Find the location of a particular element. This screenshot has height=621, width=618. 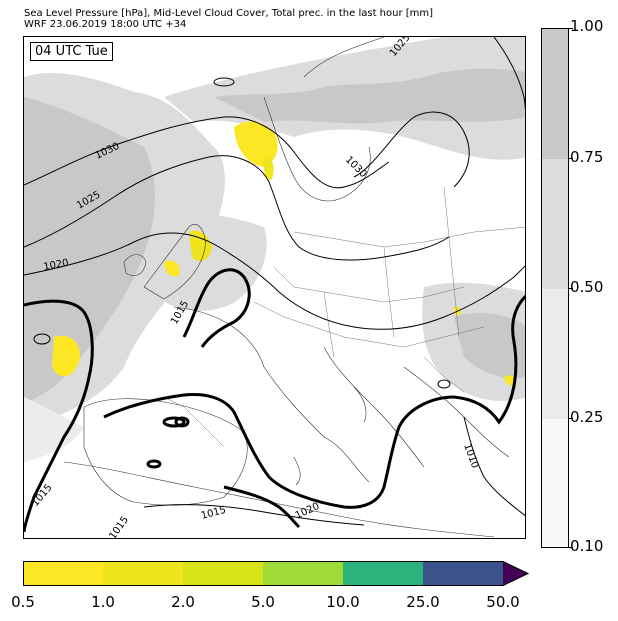

precip-tick-label: 2.0 is located at coordinates (183, 602).